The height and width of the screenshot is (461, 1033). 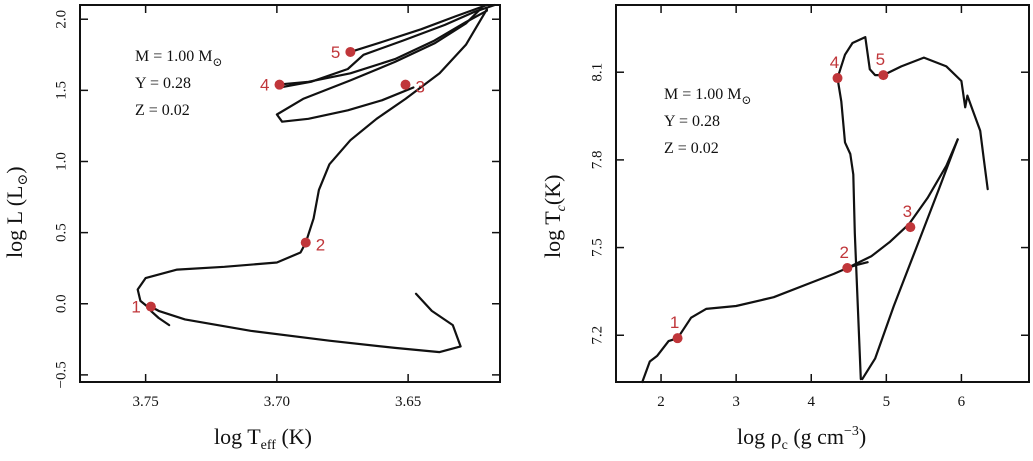 I want to click on right-marker-label-2: 2, so click(x=844, y=252).